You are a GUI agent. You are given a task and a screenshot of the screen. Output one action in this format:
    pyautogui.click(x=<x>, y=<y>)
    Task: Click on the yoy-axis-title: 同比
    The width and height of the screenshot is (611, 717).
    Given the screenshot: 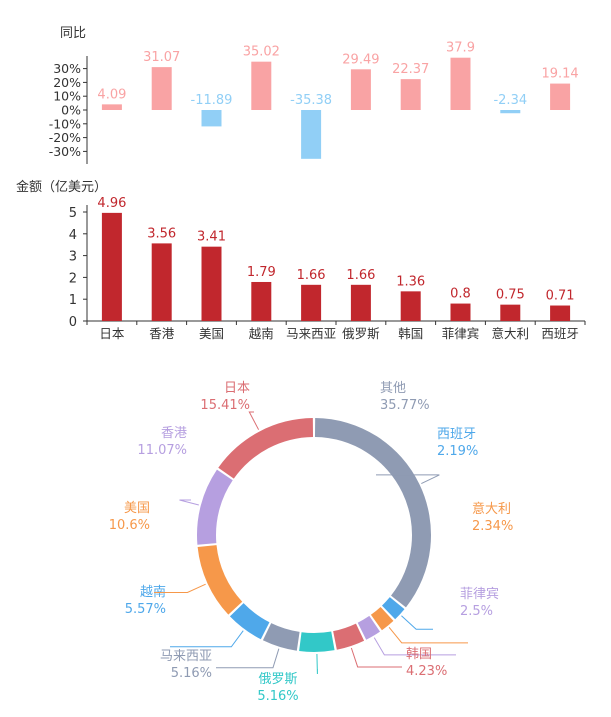 What is the action you would take?
    pyautogui.click(x=73, y=33)
    